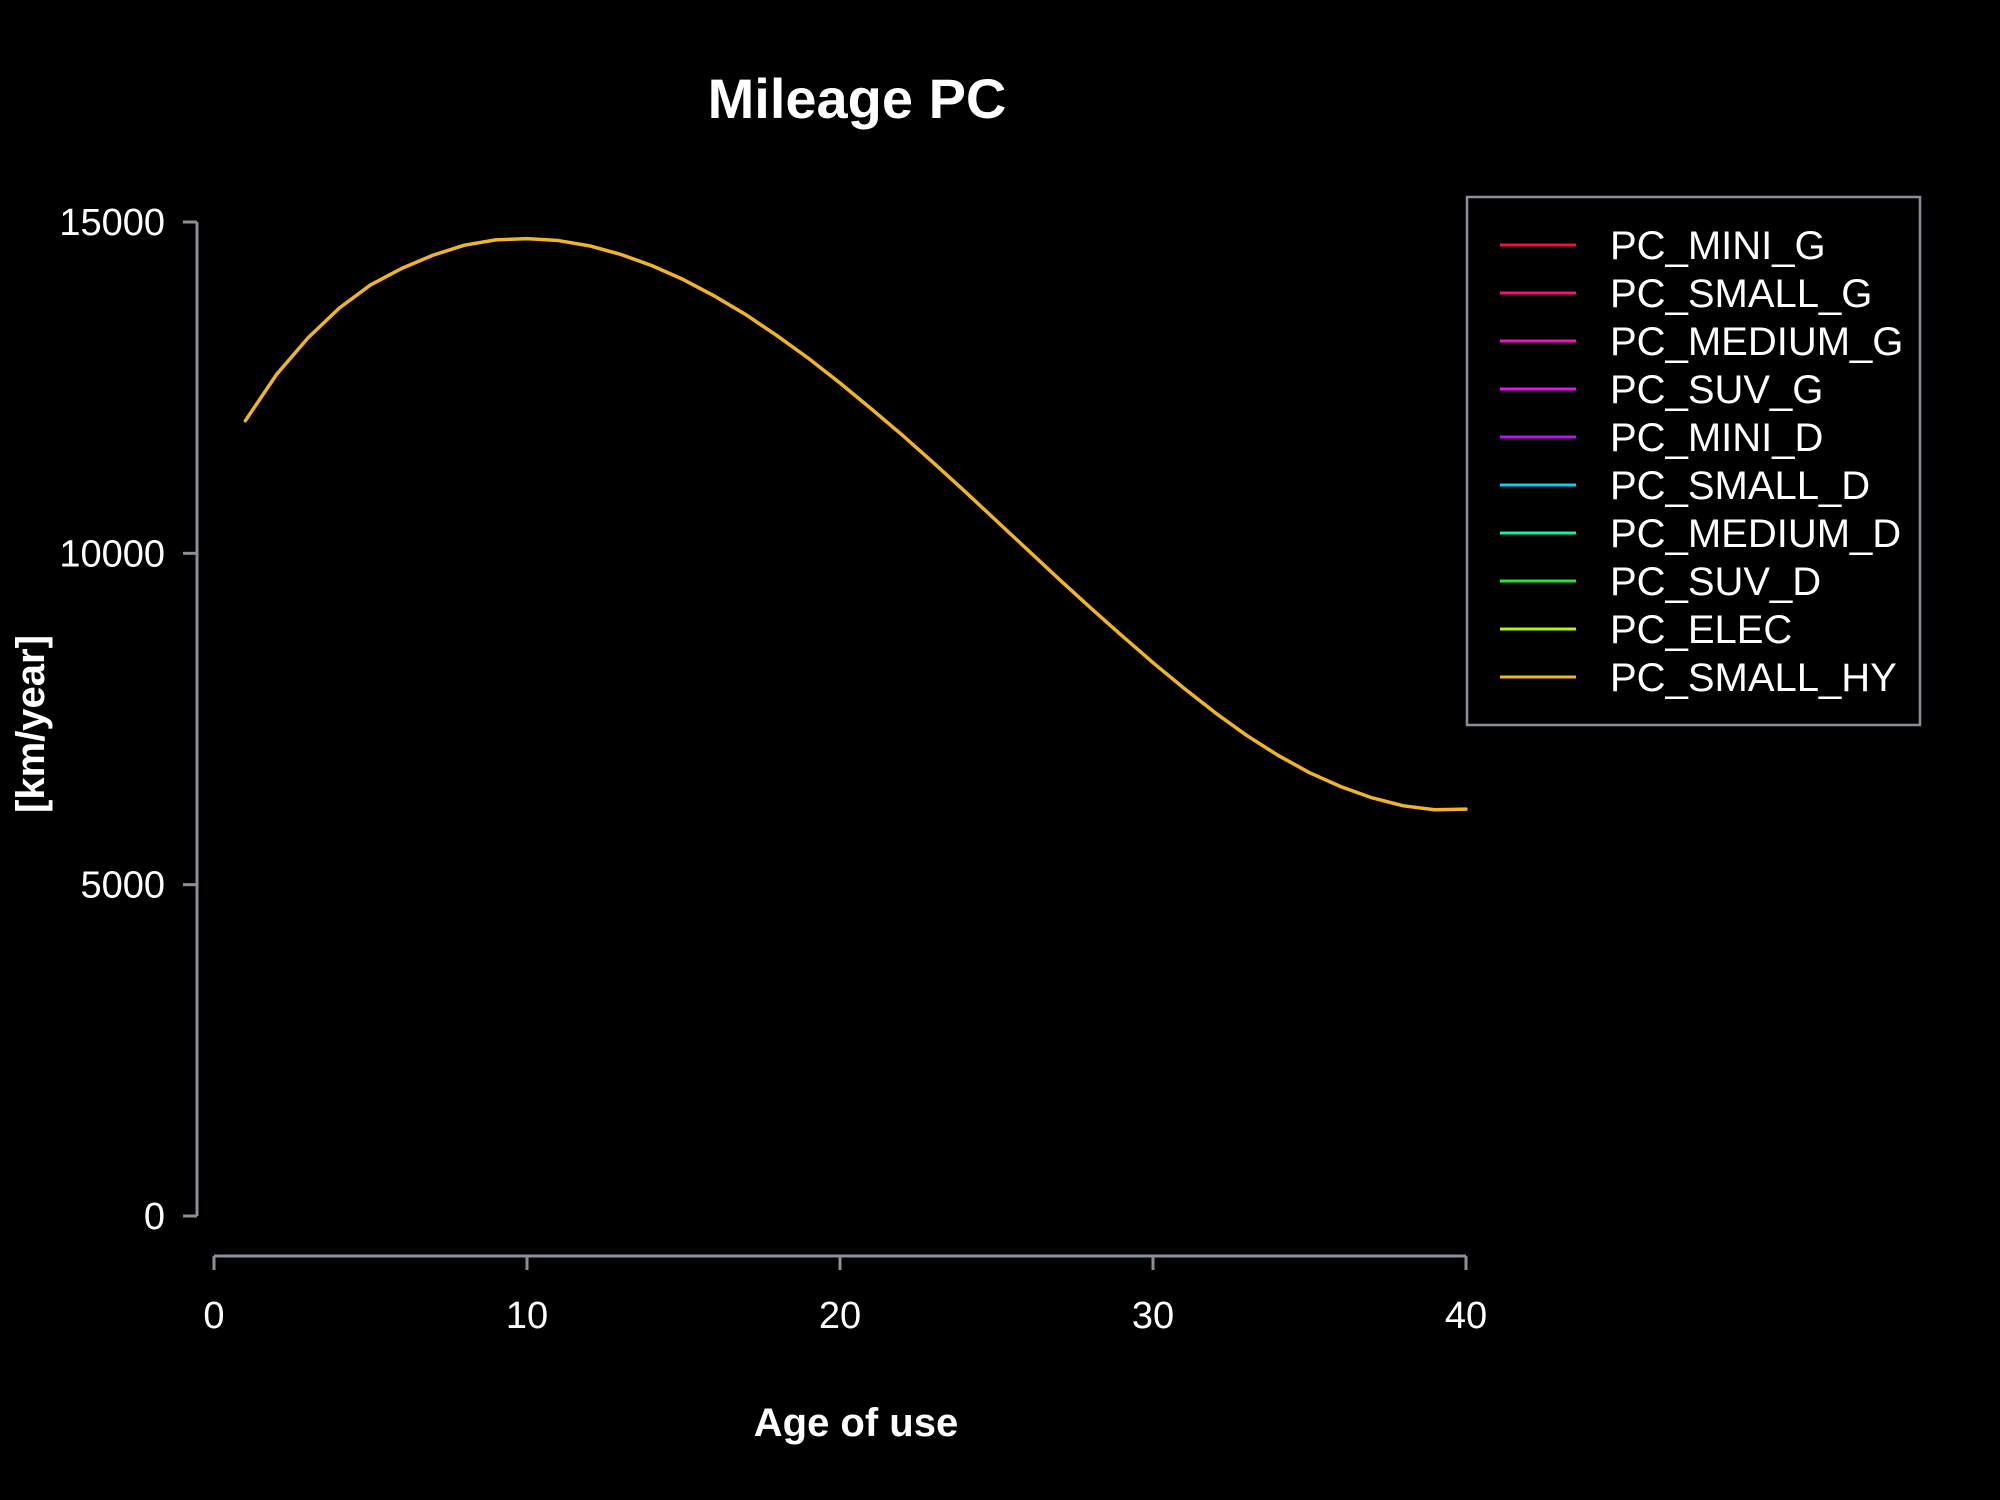 This screenshot has height=1500, width=2000. I want to click on chart-title: Mileage PC, so click(857, 98).